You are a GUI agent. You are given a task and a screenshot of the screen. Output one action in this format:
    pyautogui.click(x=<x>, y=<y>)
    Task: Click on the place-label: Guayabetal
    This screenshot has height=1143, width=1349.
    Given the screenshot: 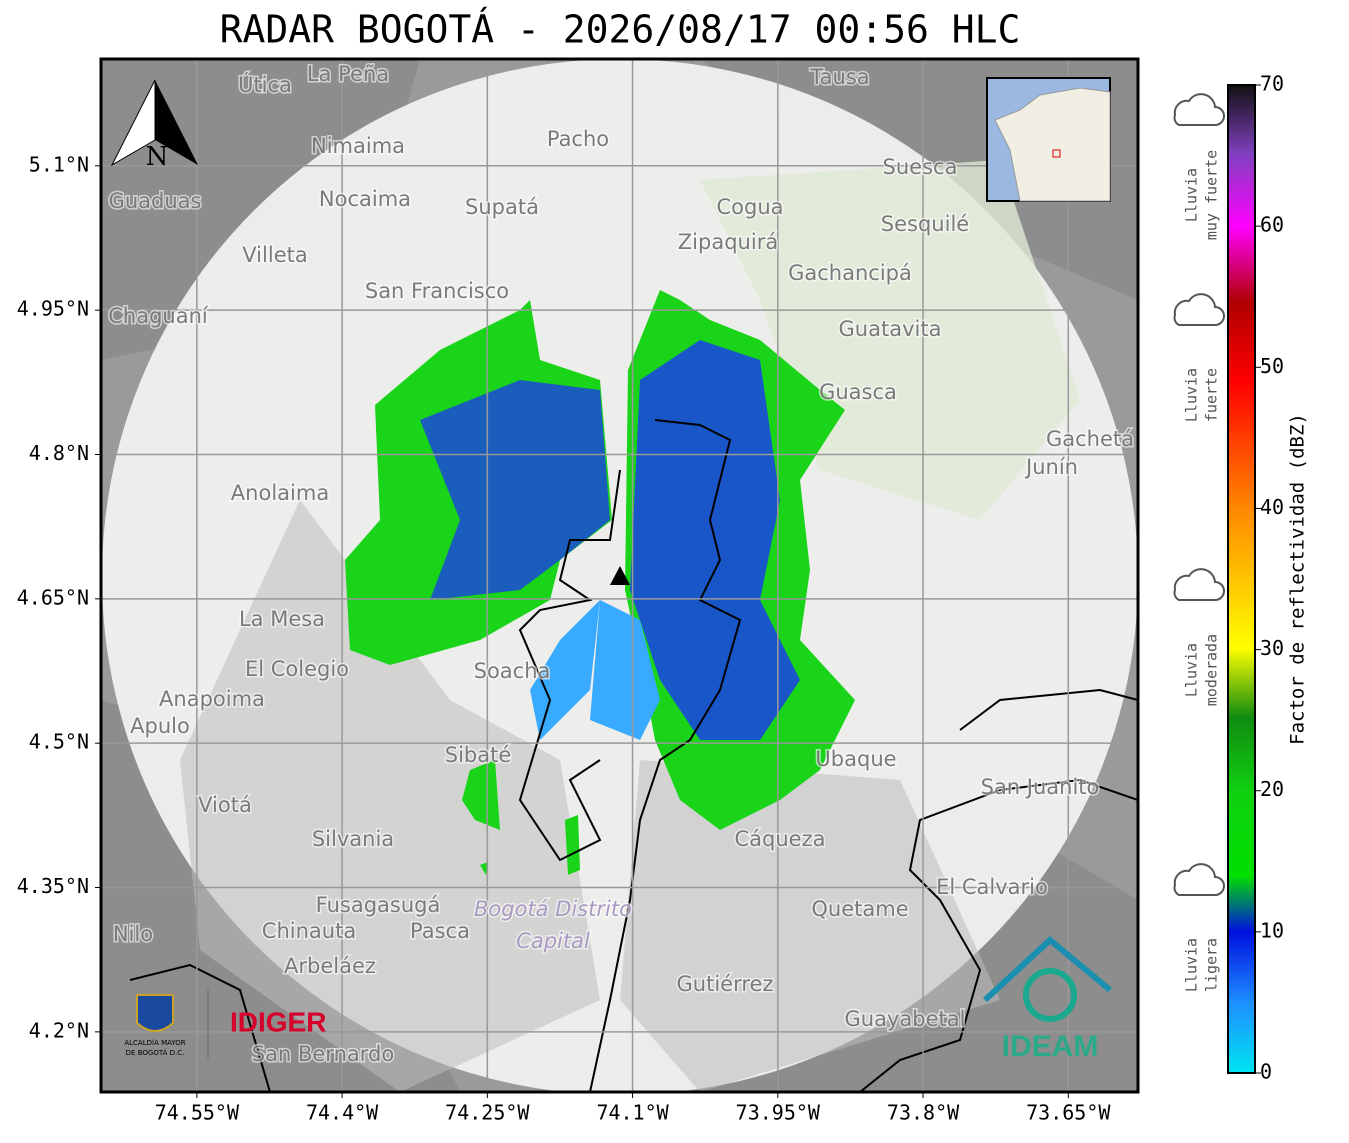 What is the action you would take?
    pyautogui.click(x=905, y=1019)
    